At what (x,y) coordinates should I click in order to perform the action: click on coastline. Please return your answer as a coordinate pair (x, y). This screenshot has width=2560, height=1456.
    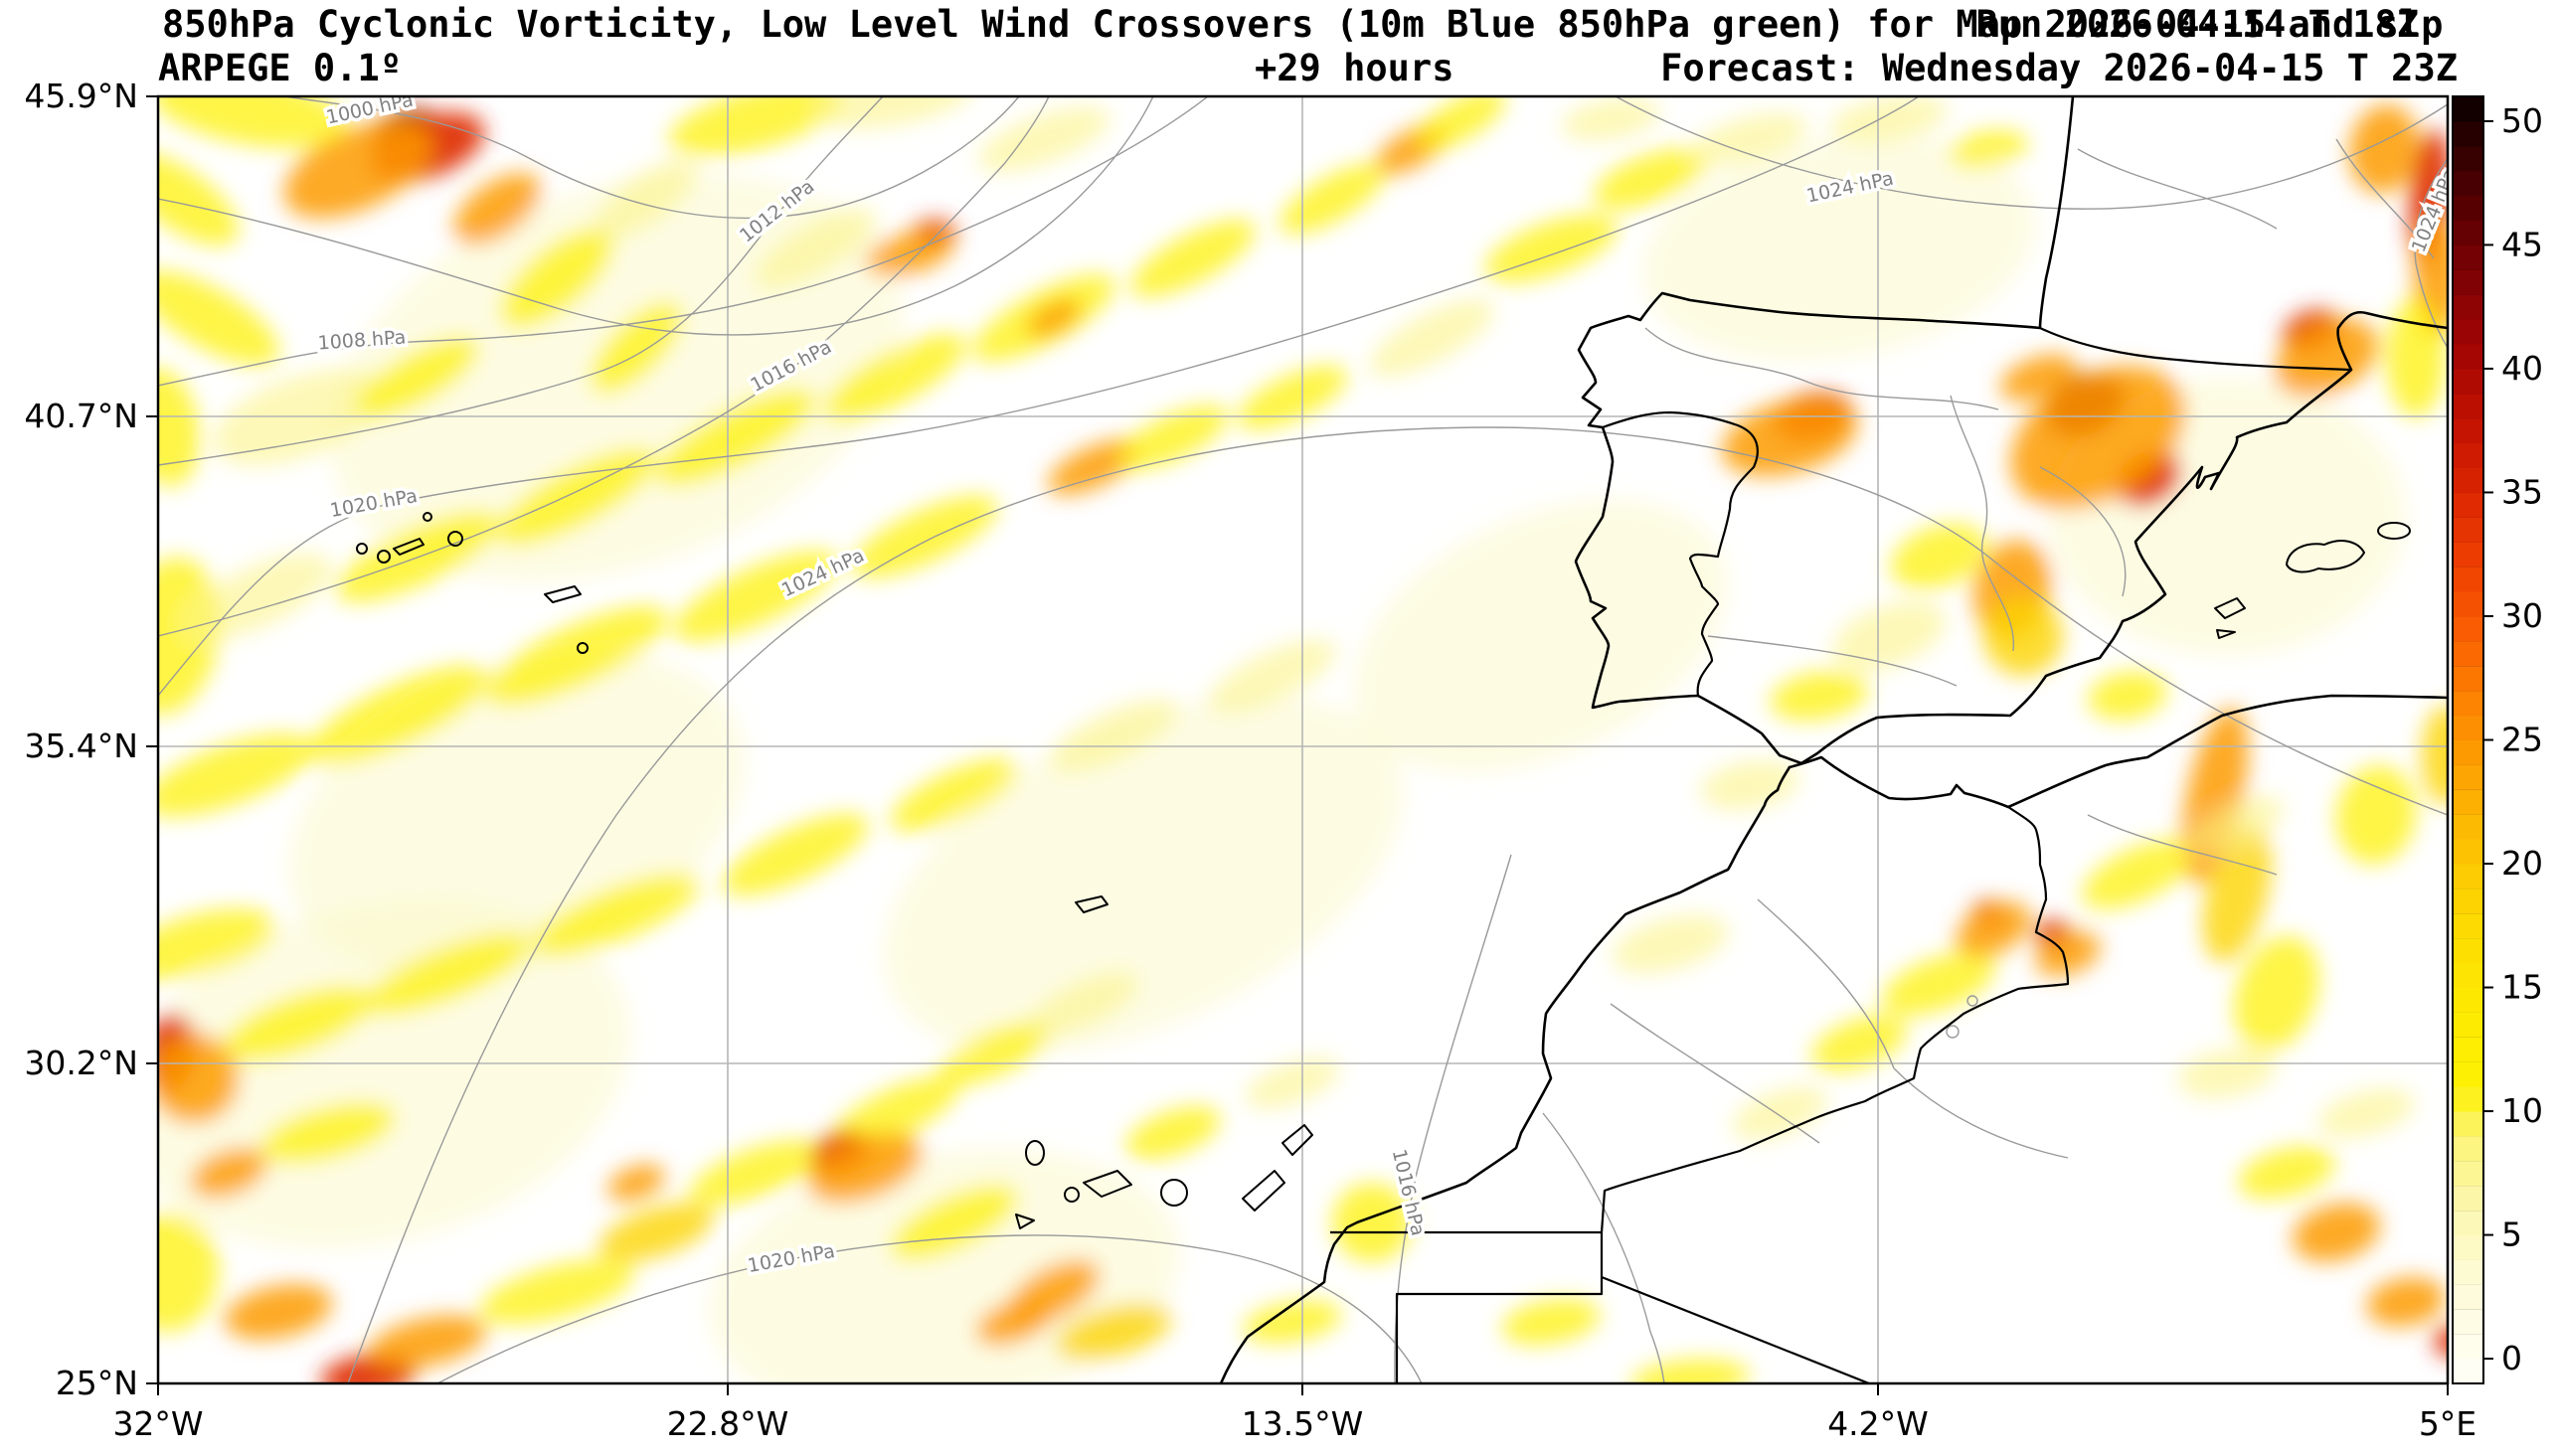
    Looking at the image, I should click on (2118, 751).